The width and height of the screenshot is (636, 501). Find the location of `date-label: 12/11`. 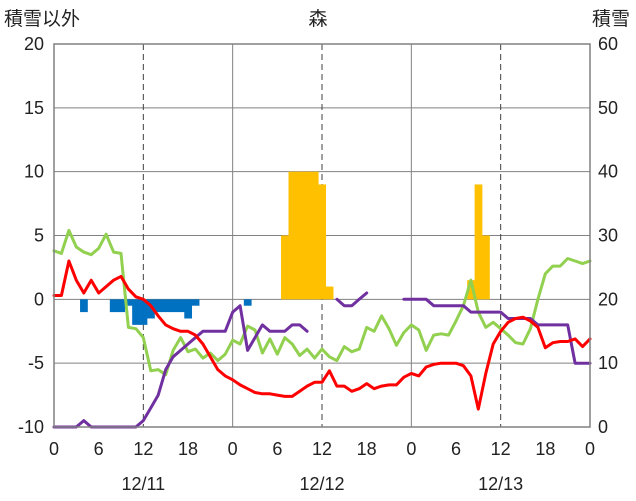

date-label: 12/11 is located at coordinates (143, 484).